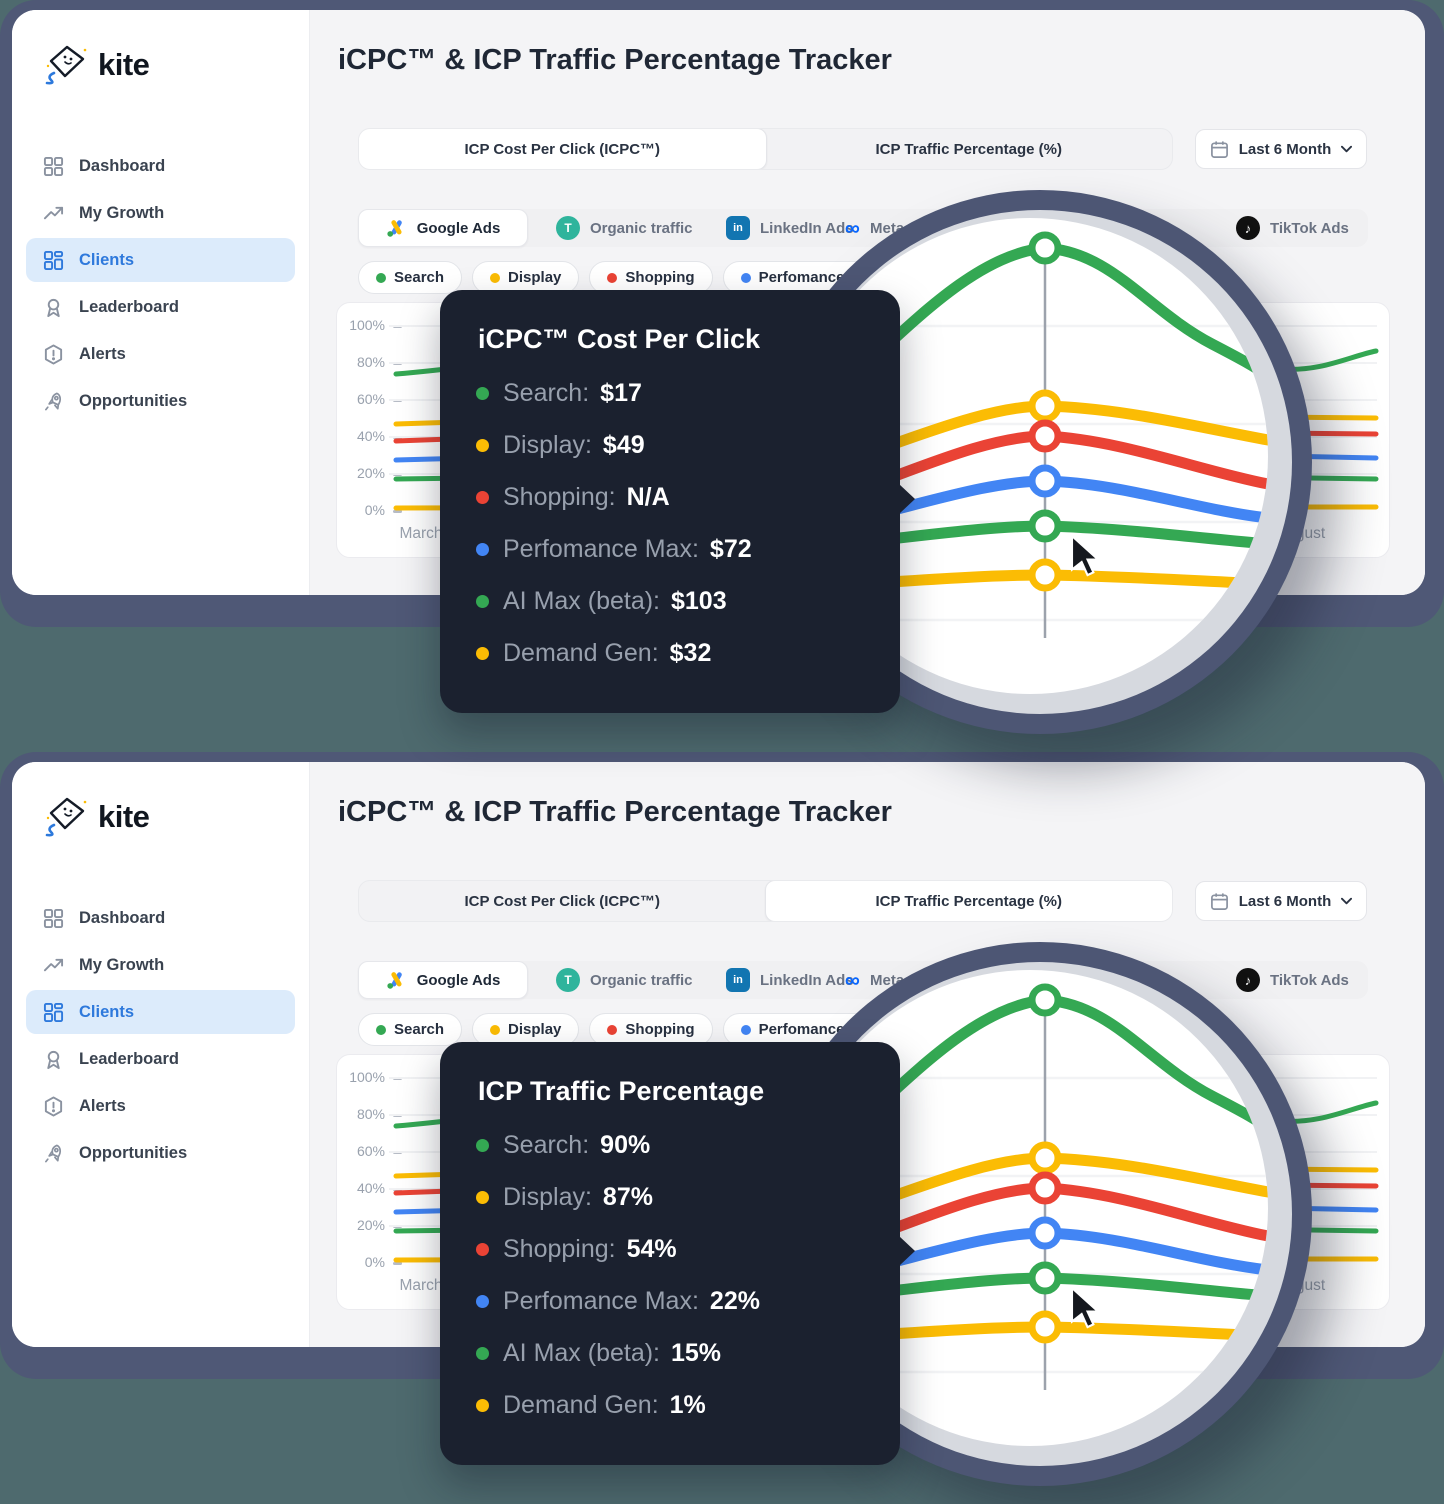 This screenshot has width=1444, height=1504. What do you see at coordinates (133, 1152) in the screenshot?
I see `sidebar-item-label: Opportunities` at bounding box center [133, 1152].